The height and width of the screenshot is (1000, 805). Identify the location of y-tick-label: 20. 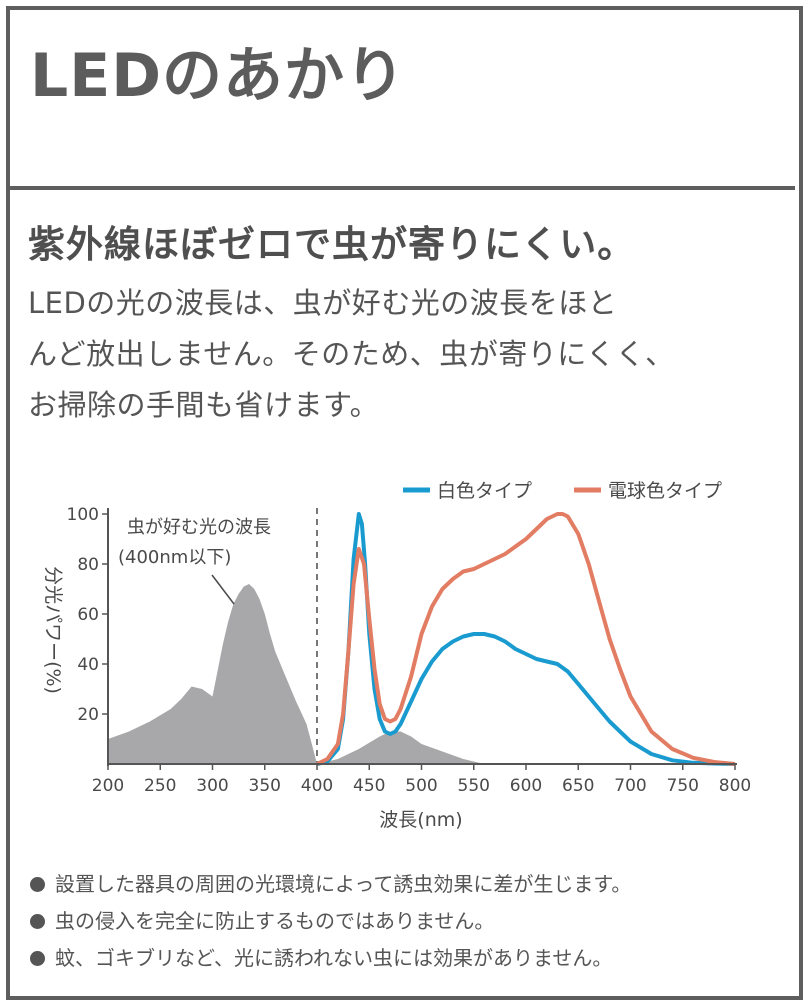
(88, 715).